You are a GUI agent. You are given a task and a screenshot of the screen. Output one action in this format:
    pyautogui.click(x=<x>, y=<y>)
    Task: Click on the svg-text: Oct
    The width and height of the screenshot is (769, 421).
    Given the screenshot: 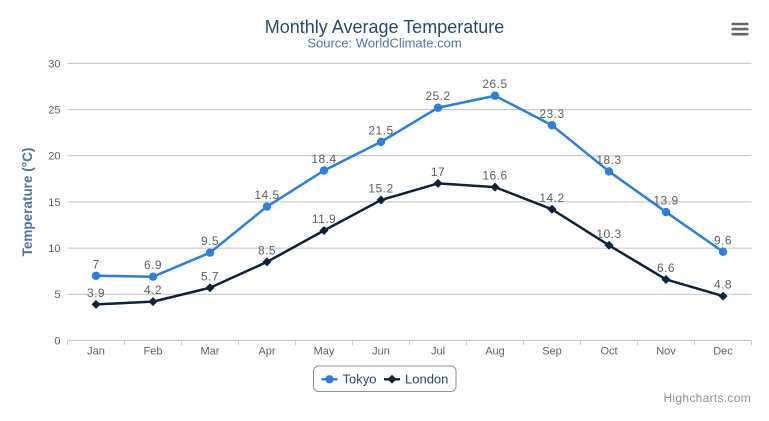 What is the action you would take?
    pyautogui.click(x=608, y=352)
    